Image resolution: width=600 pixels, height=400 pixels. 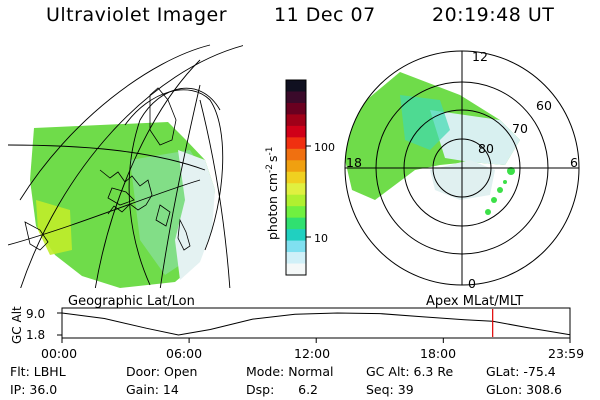 What do you see at coordinates (272, 193) in the screenshot?
I see `colorbar-unit-label: photon cm-2s-1` at bounding box center [272, 193].